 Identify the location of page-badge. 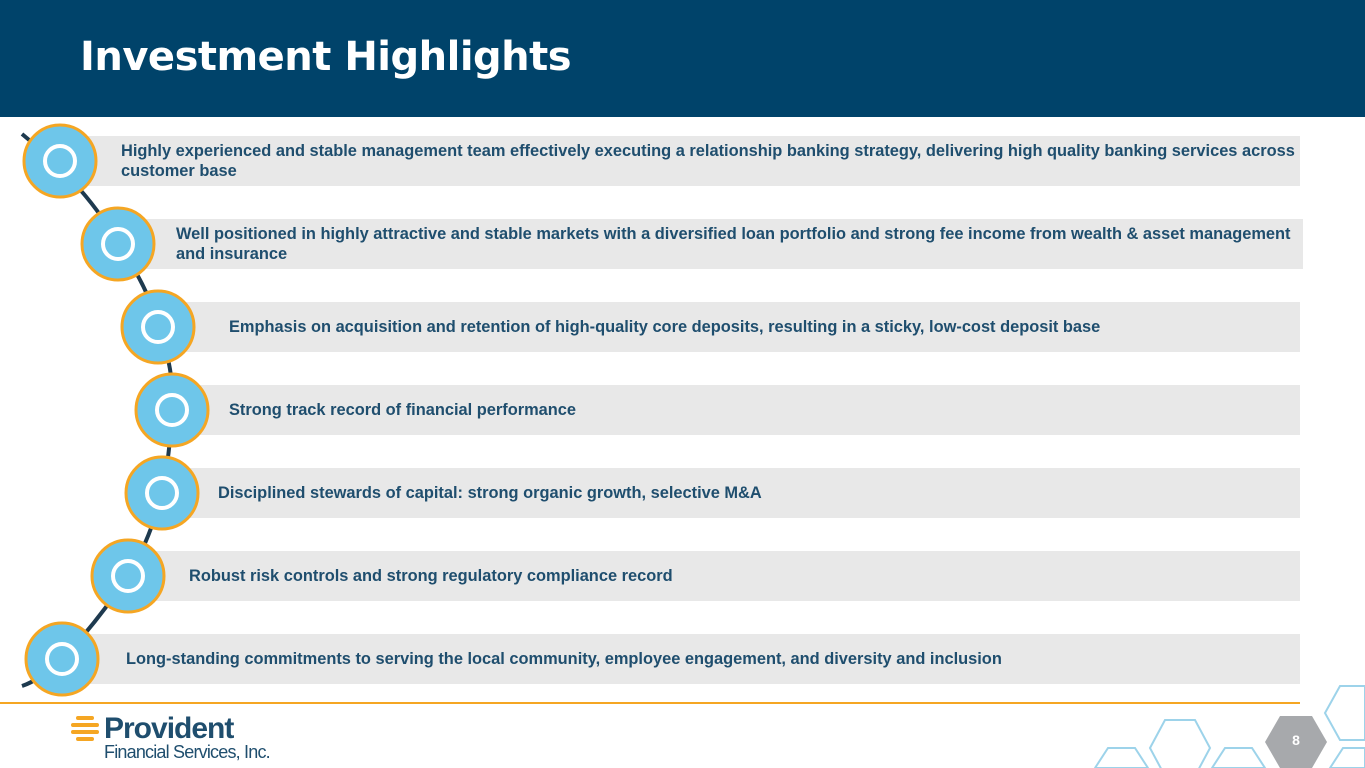
(1296, 742).